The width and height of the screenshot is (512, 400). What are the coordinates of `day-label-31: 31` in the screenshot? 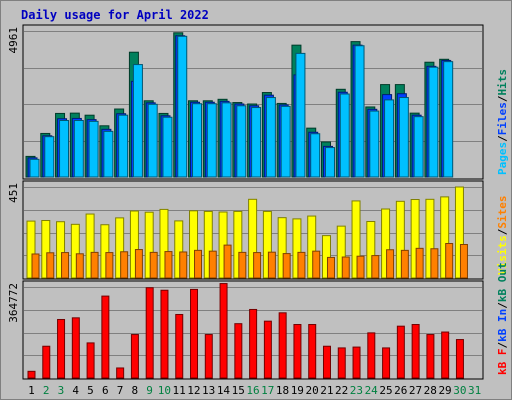 It's located at (474, 390).